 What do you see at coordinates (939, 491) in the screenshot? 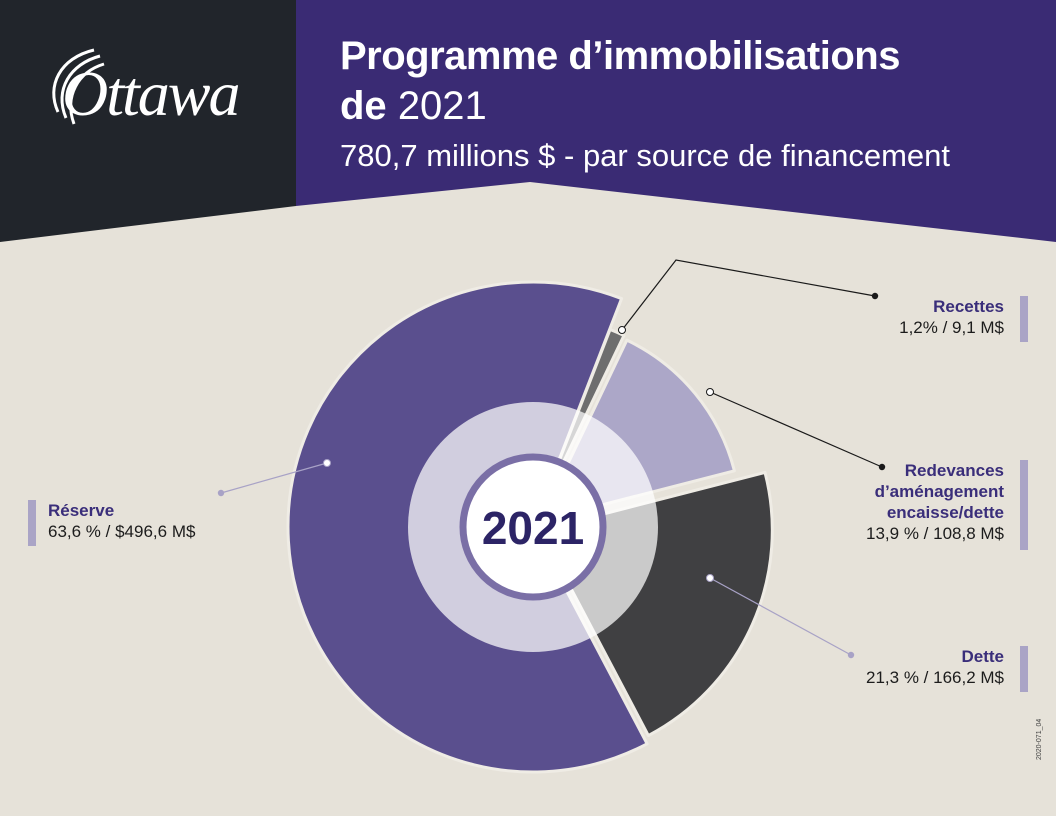
I see `label-redevances-name2: d’aménagement` at bounding box center [939, 491].